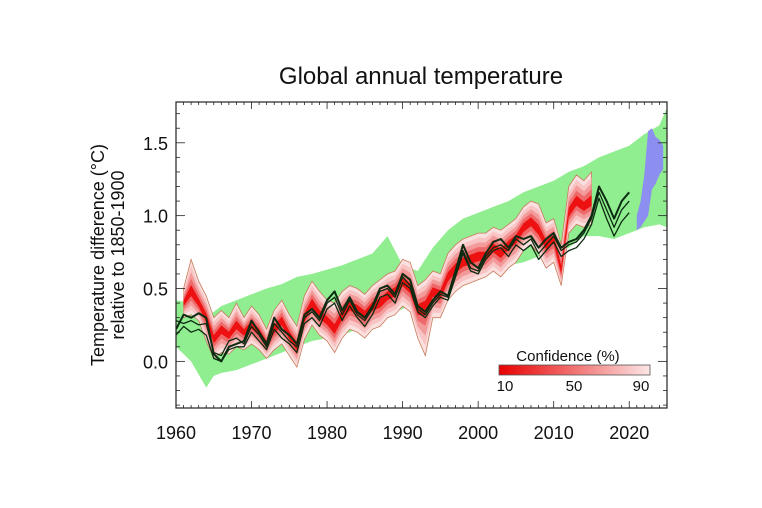 The width and height of the screenshot is (762, 508). I want to click on y-tick-label: 0.5, so click(155, 290).